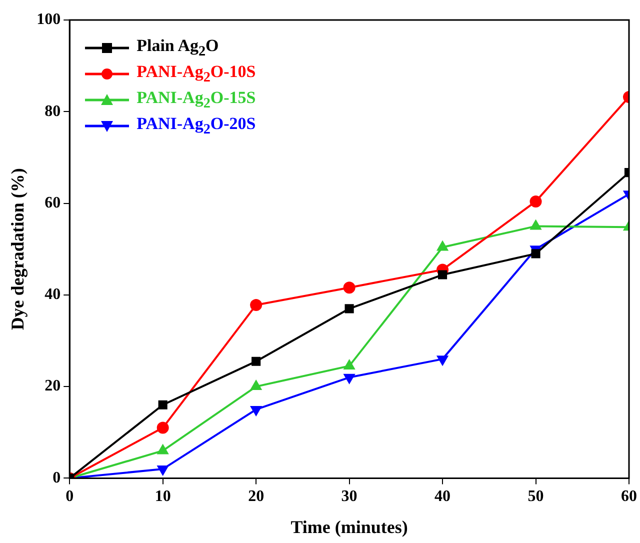 This screenshot has width=640, height=543. What do you see at coordinates (629, 496) in the screenshot?
I see `x-tick-label: 60` at bounding box center [629, 496].